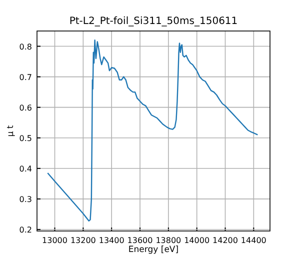  What do you see at coordinates (197, 240) in the screenshot?
I see `x-tick-label: 14000` at bounding box center [197, 240].